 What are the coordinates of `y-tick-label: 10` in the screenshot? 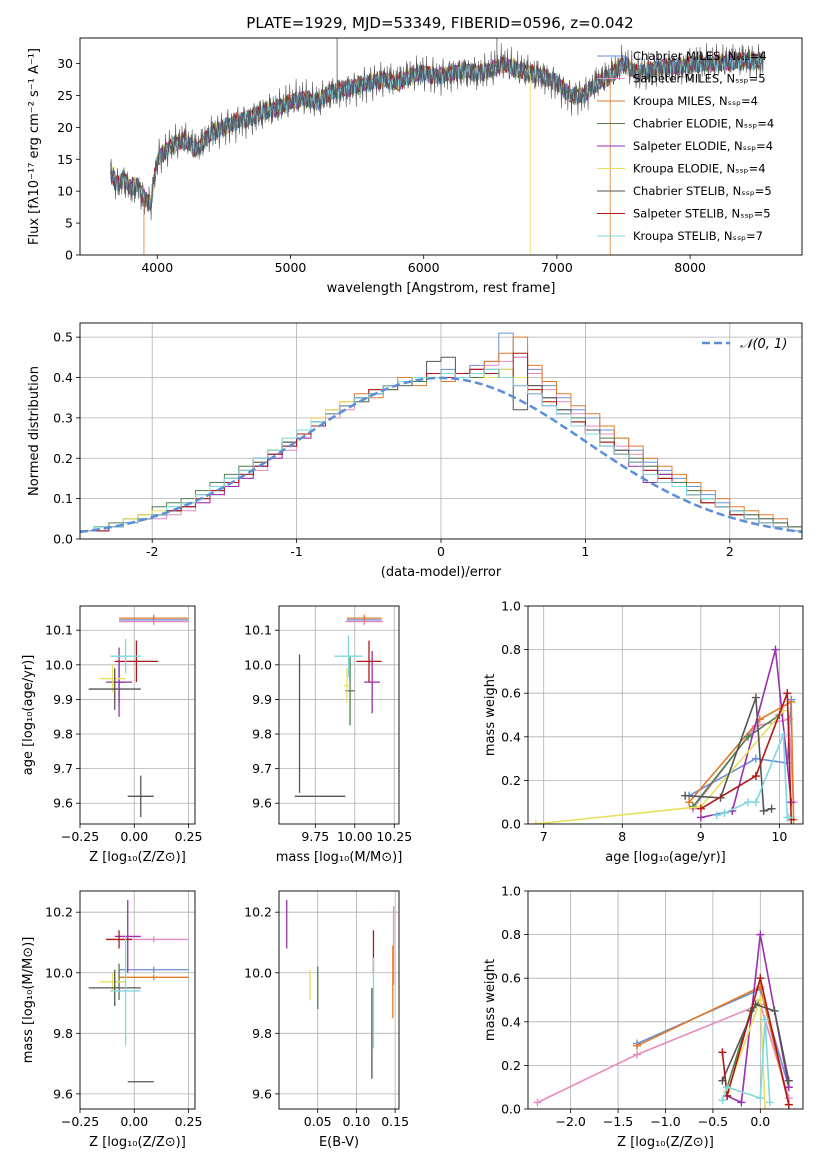 It's located at (65, 191).